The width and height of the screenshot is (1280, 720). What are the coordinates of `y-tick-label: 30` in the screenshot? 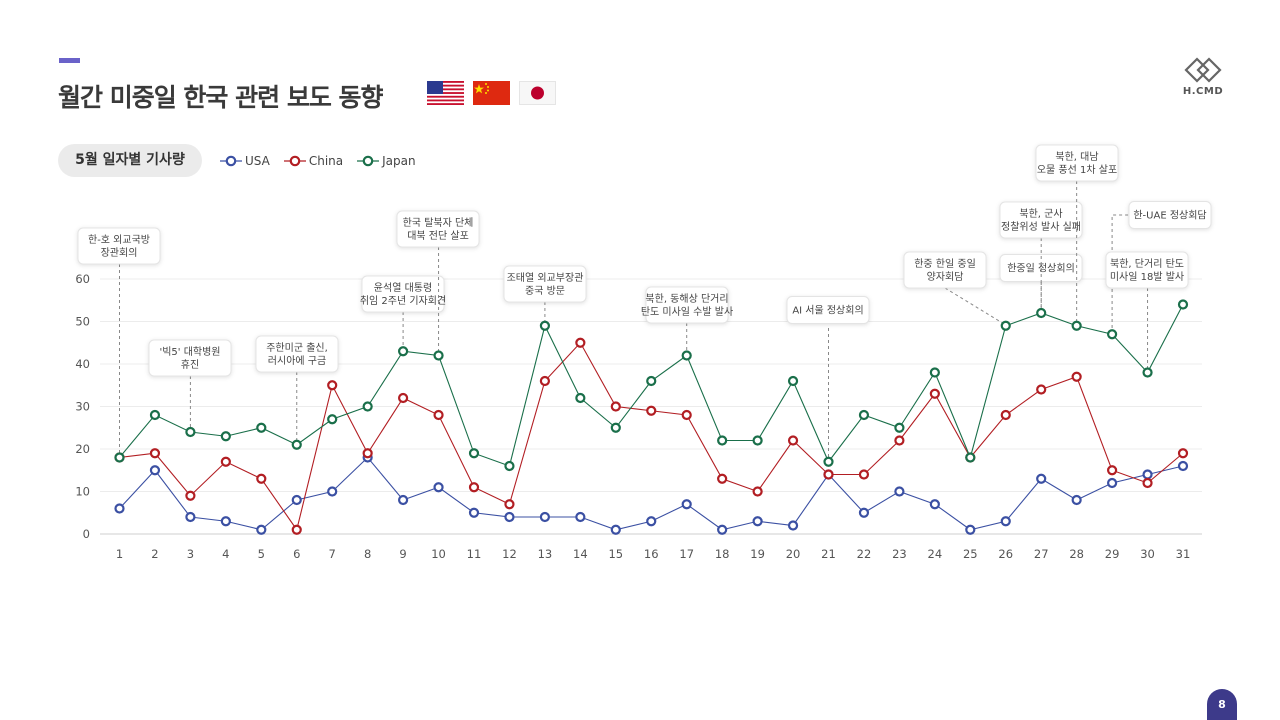 It's located at (82, 407).